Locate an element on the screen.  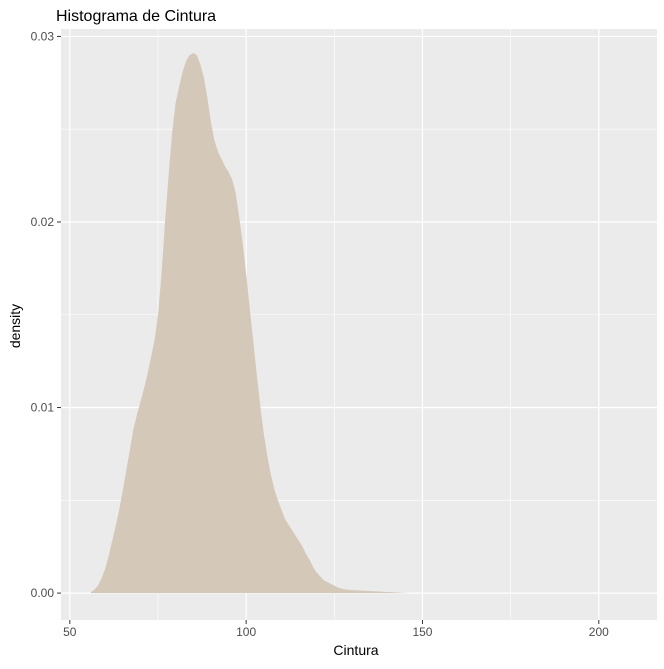
y-axis-label: density is located at coordinates (15, 326).